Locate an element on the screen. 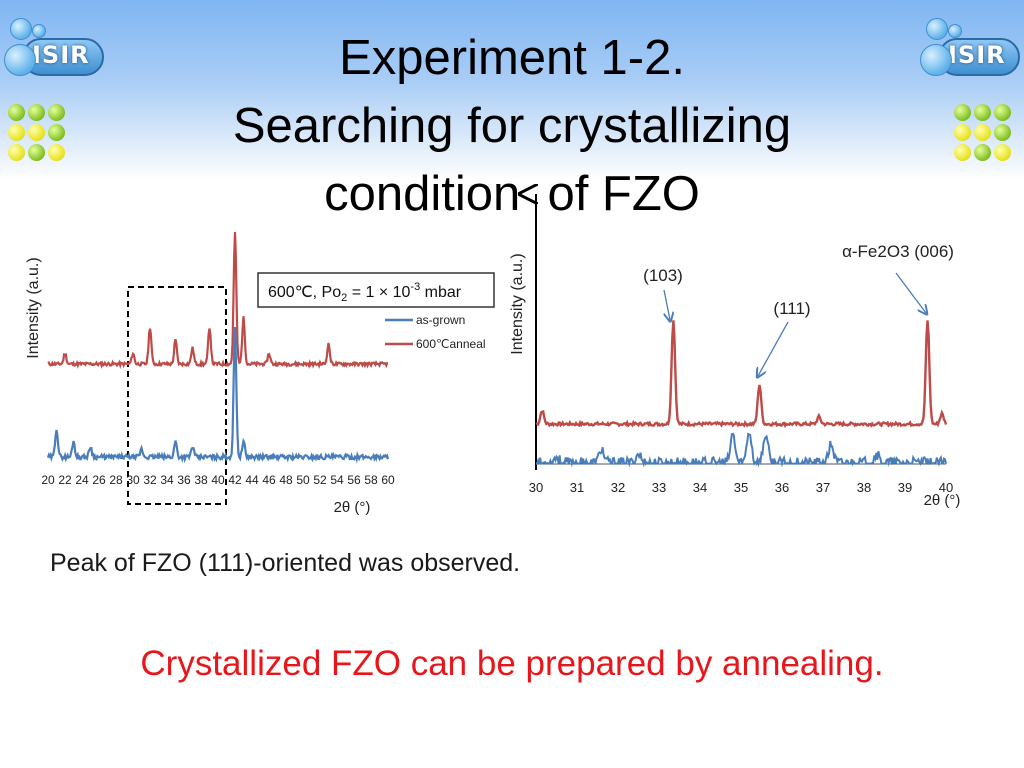 The image size is (1024, 768). annotation-111: (111) is located at coordinates (791, 308).